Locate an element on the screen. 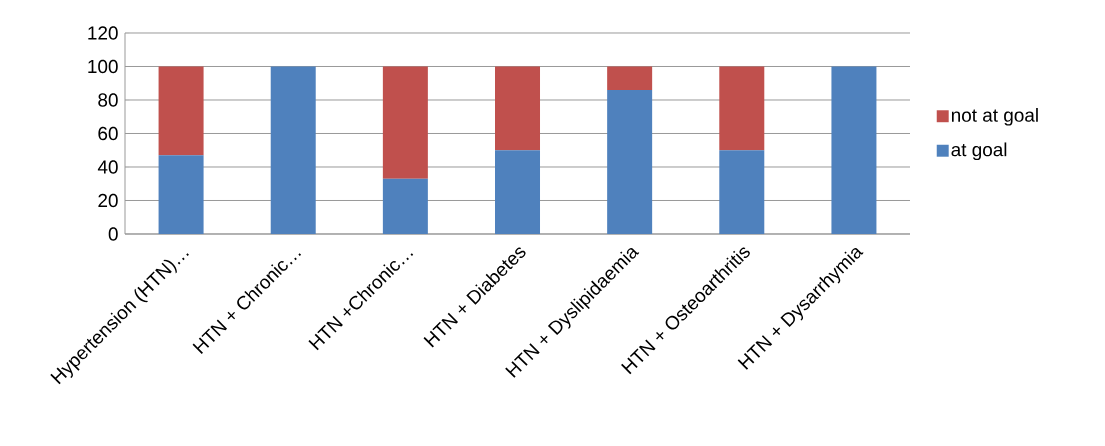  legend-label: at goal is located at coordinates (979, 151).